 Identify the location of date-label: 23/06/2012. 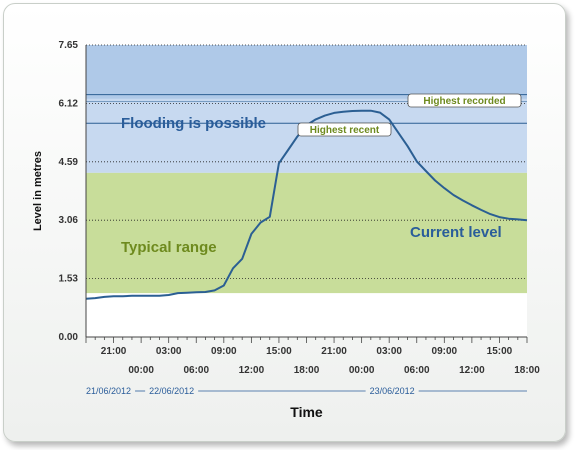
(392, 391).